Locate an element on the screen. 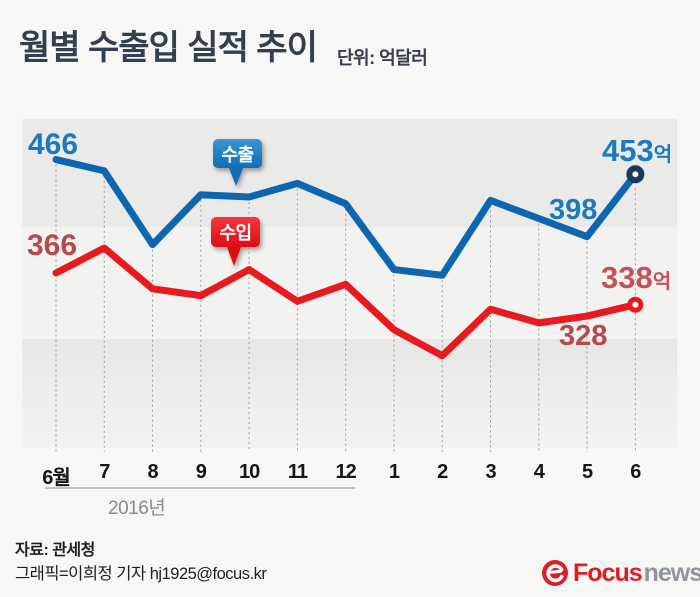  x-axis-label-8: 1 is located at coordinates (394, 472).